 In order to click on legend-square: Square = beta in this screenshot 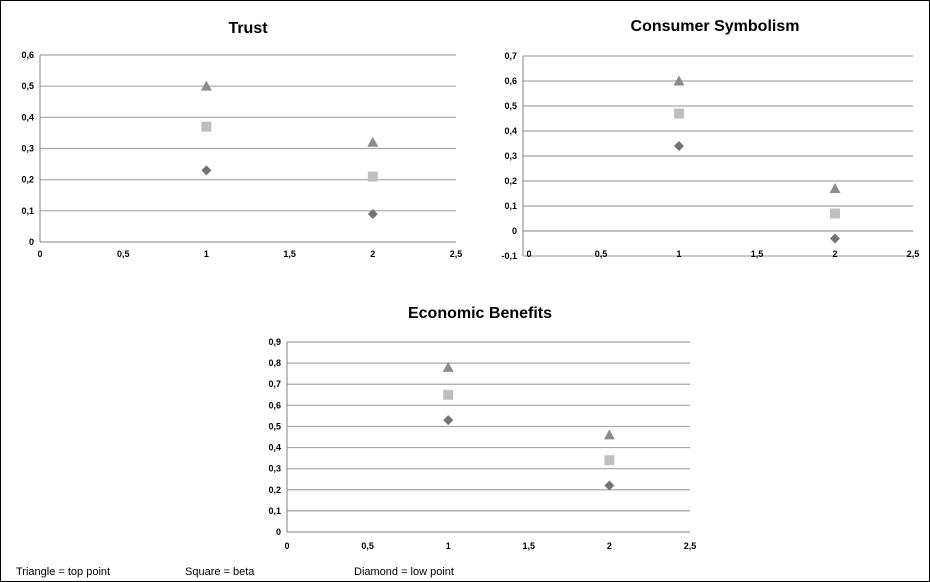, I will do `click(220, 572)`.